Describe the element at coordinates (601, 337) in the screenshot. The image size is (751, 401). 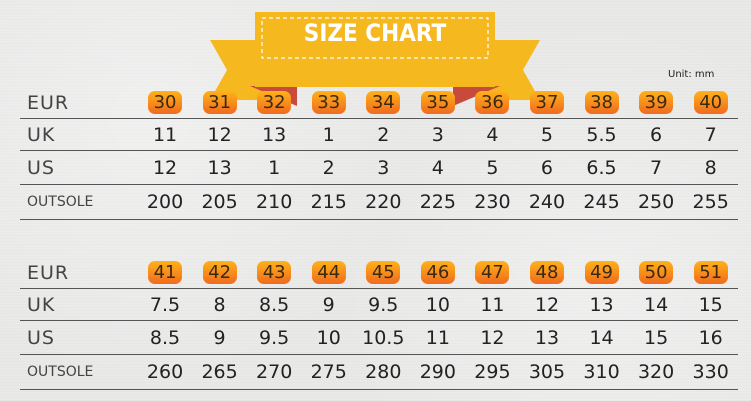
I see `size-cell: 14` at that location.